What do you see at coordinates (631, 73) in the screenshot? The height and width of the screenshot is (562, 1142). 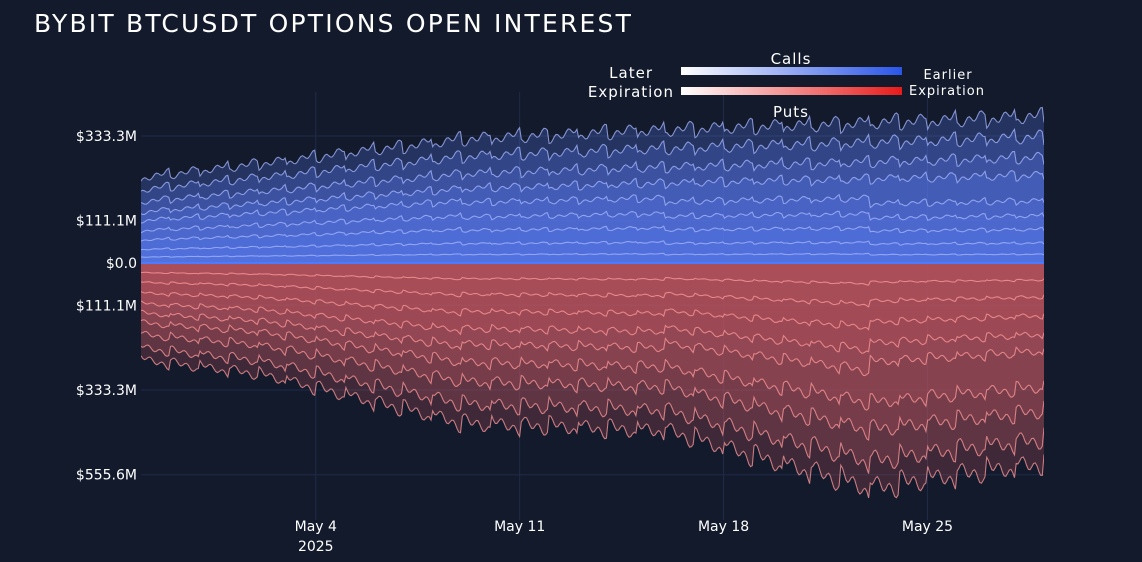 I see `legend-later-label: Later` at bounding box center [631, 73].